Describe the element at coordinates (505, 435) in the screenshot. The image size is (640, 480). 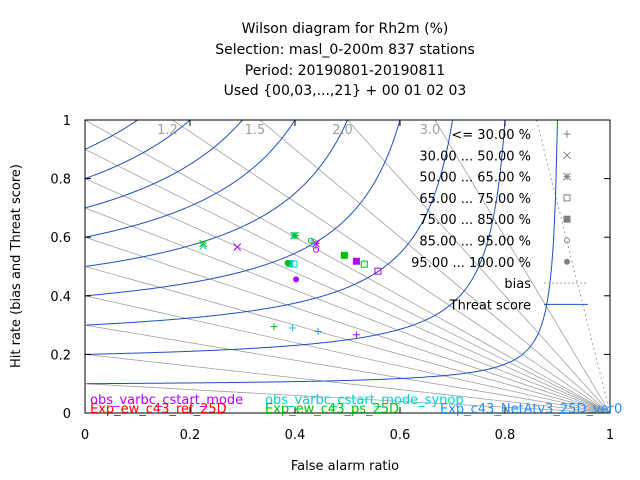
I see `x-tick-label-4: 0.8` at that location.